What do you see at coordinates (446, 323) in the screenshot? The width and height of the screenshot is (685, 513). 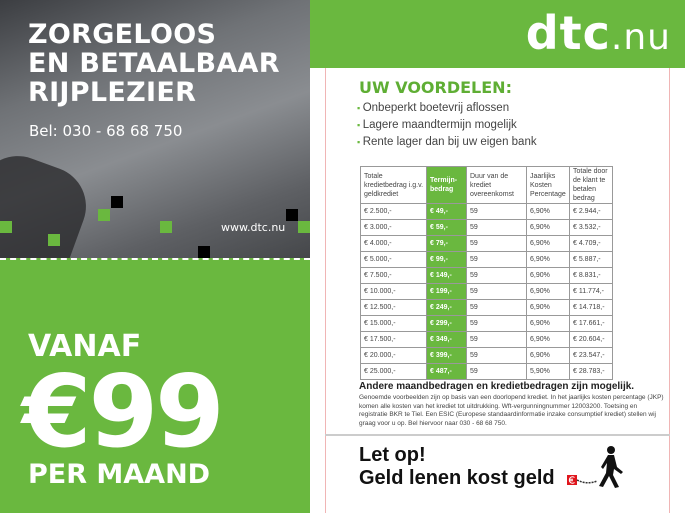 I see `table-cell: € 299,-` at bounding box center [446, 323].